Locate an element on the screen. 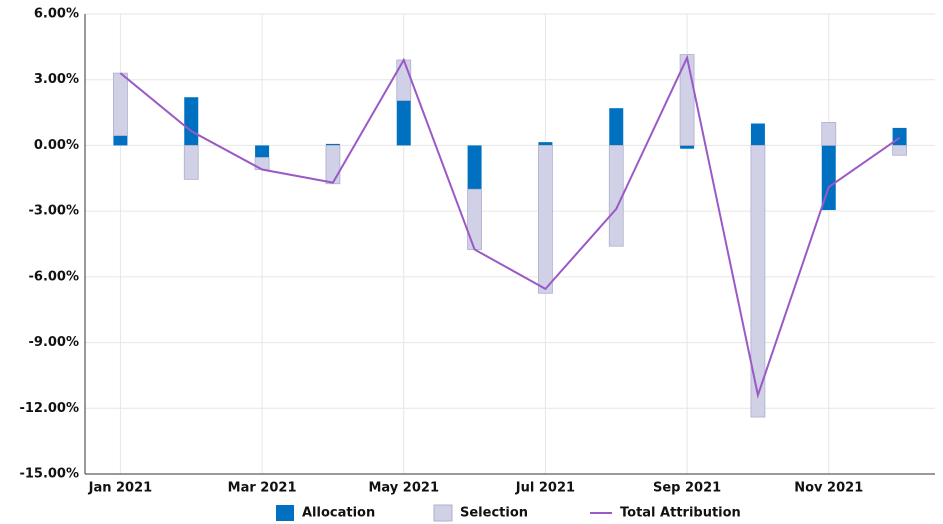  x-tick-label: Nov 2021 is located at coordinates (828, 488).